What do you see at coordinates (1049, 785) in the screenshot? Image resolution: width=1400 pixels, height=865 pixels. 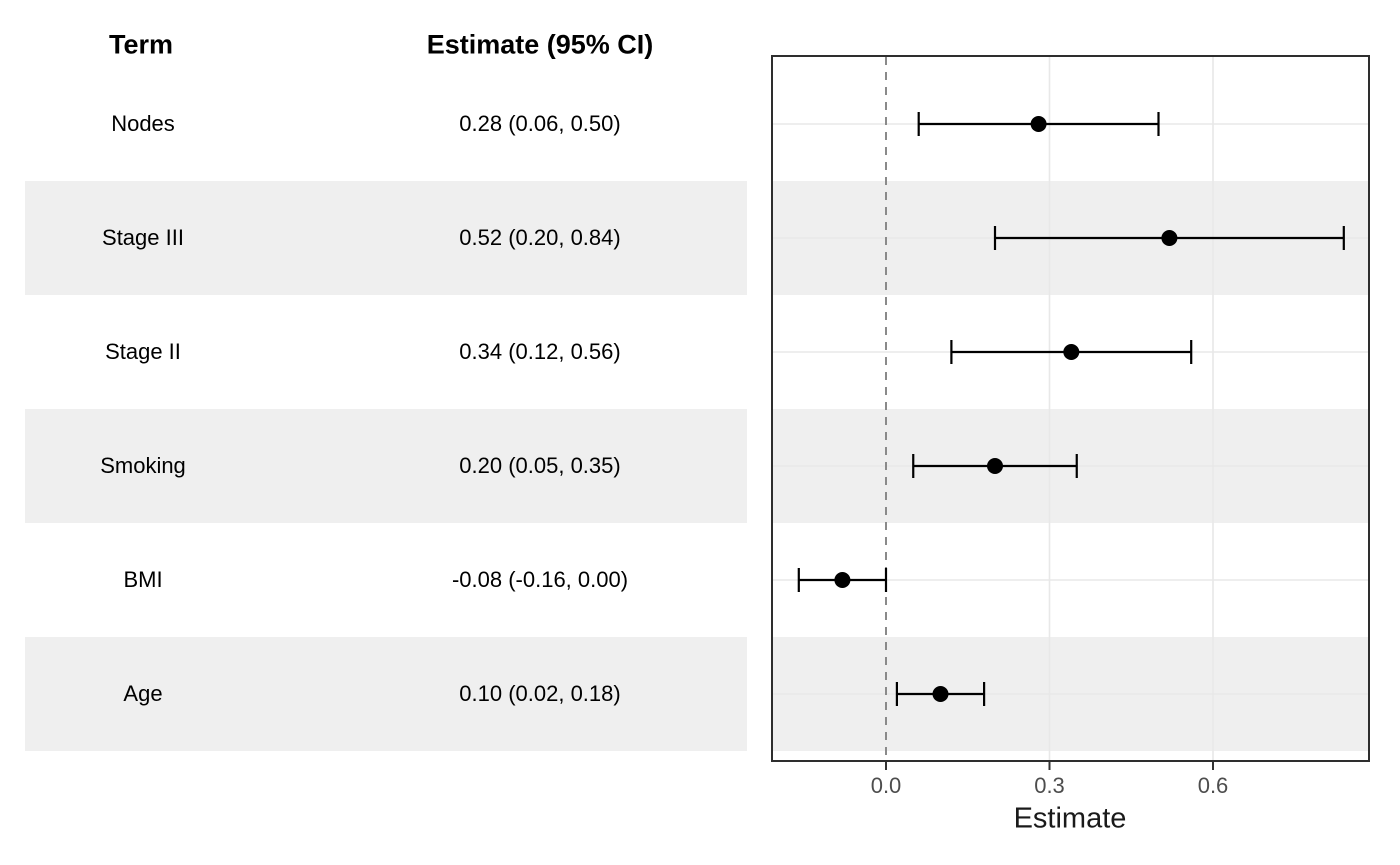 I see `x-tick-label: 0.3` at bounding box center [1049, 785].